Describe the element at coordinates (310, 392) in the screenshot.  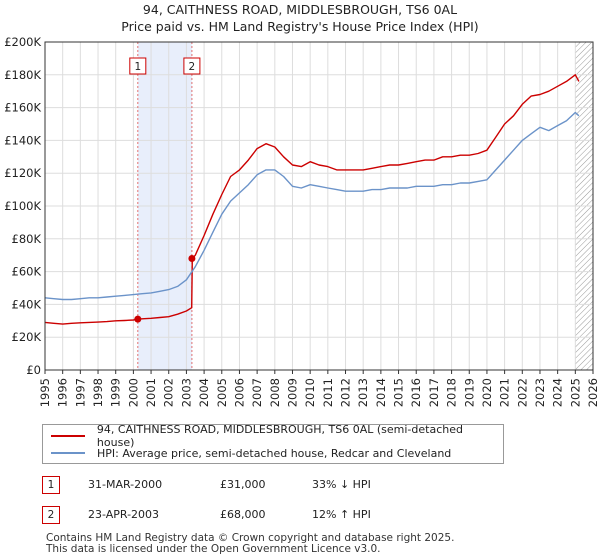
I see `x-tick-label: 2010` at that location.